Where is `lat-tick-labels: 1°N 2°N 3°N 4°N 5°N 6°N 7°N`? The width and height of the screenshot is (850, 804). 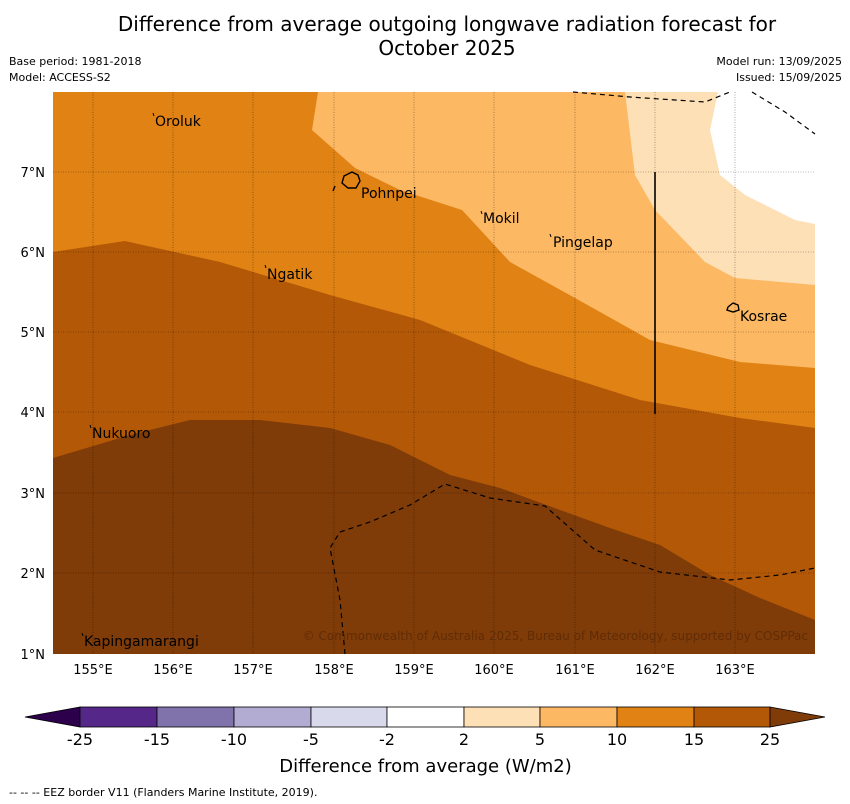 lat-tick-labels: 1°N 2°N 3°N 4°N 5°N 6°N 7°N is located at coordinates (33, 414).